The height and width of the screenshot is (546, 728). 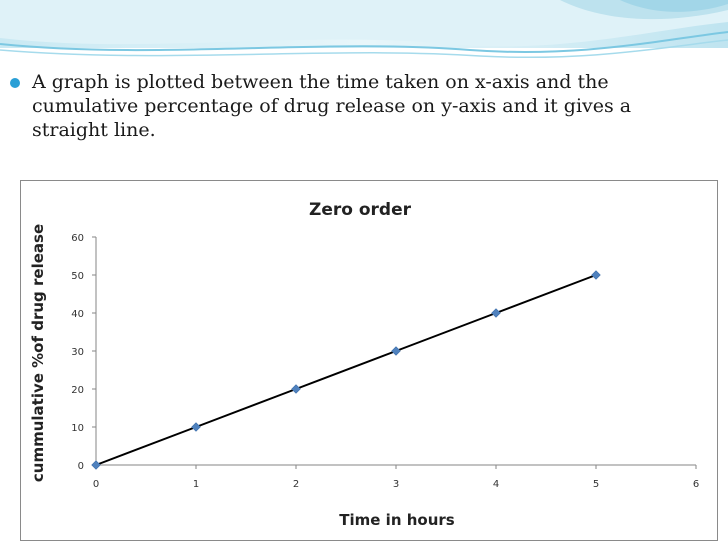 I want to click on x-tick-label: 4, so click(x=496, y=484).